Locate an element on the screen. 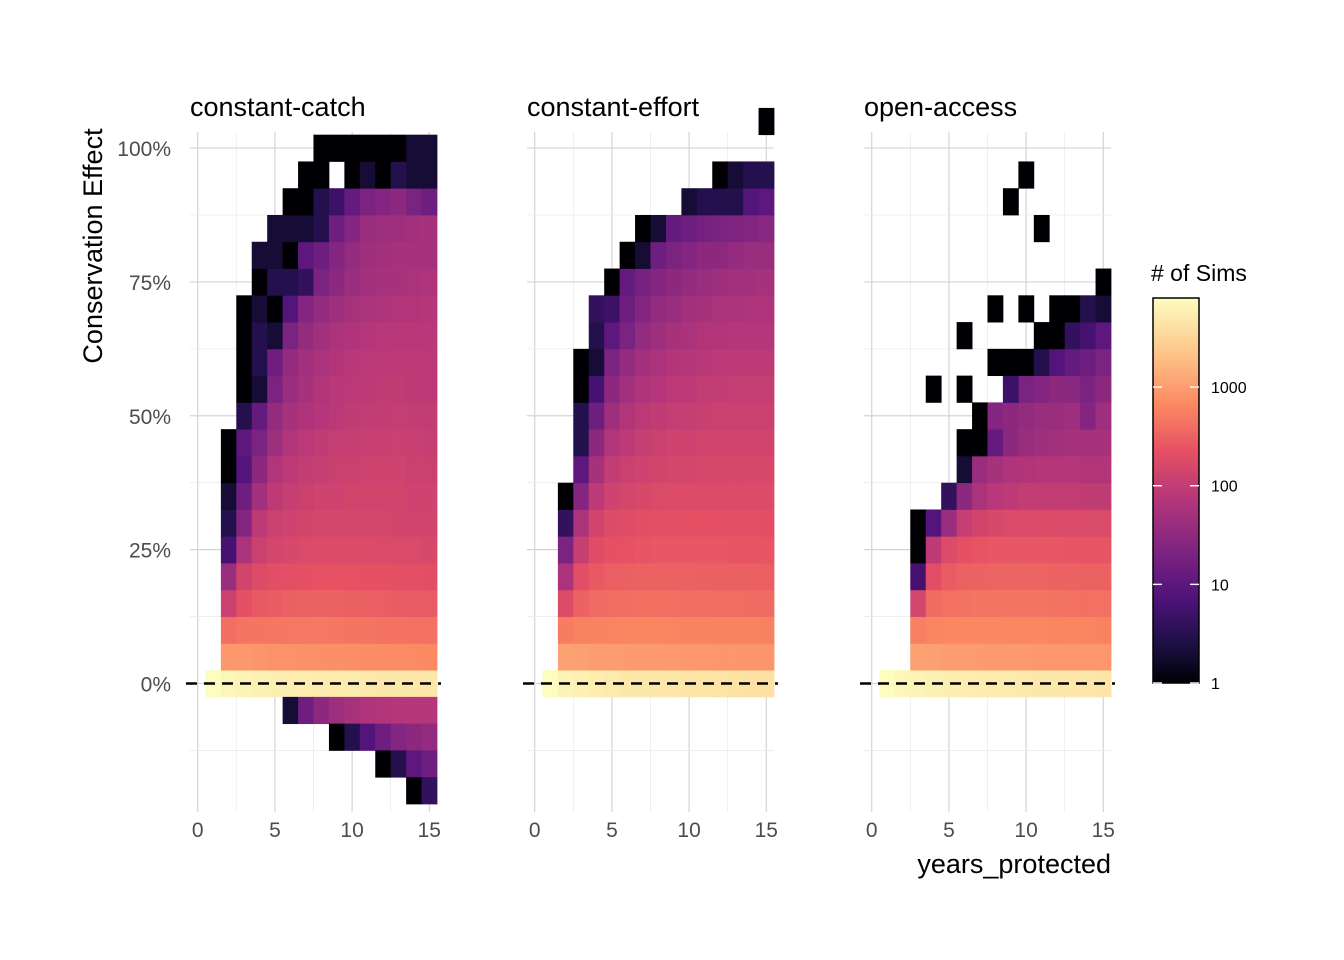  y-axis: 0% 25% 50% 75% 100% is located at coordinates (144, 417).